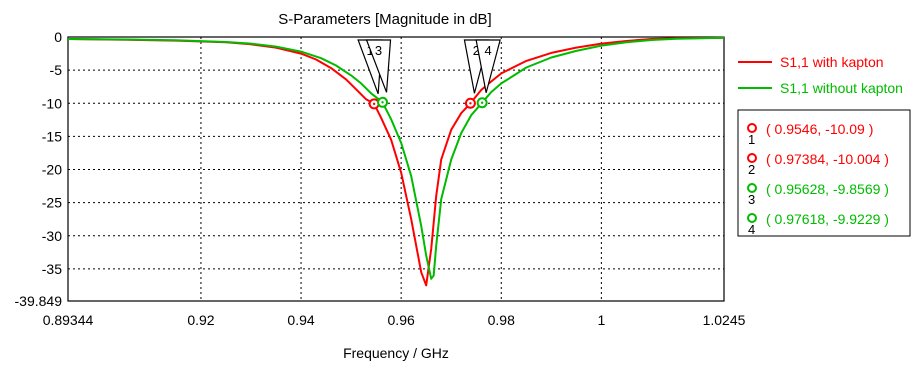 The height and width of the screenshot is (367, 912). I want to click on y-tick-label: 0, so click(58, 37).